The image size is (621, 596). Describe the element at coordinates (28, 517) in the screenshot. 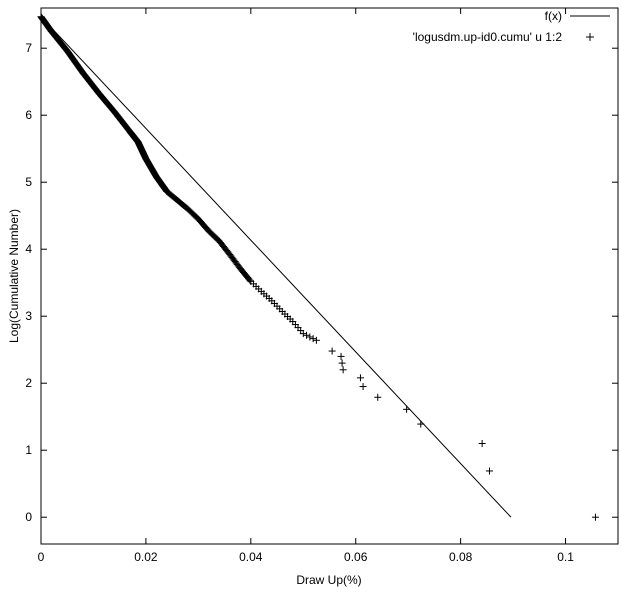

I see `y-tick-label: 0` at that location.